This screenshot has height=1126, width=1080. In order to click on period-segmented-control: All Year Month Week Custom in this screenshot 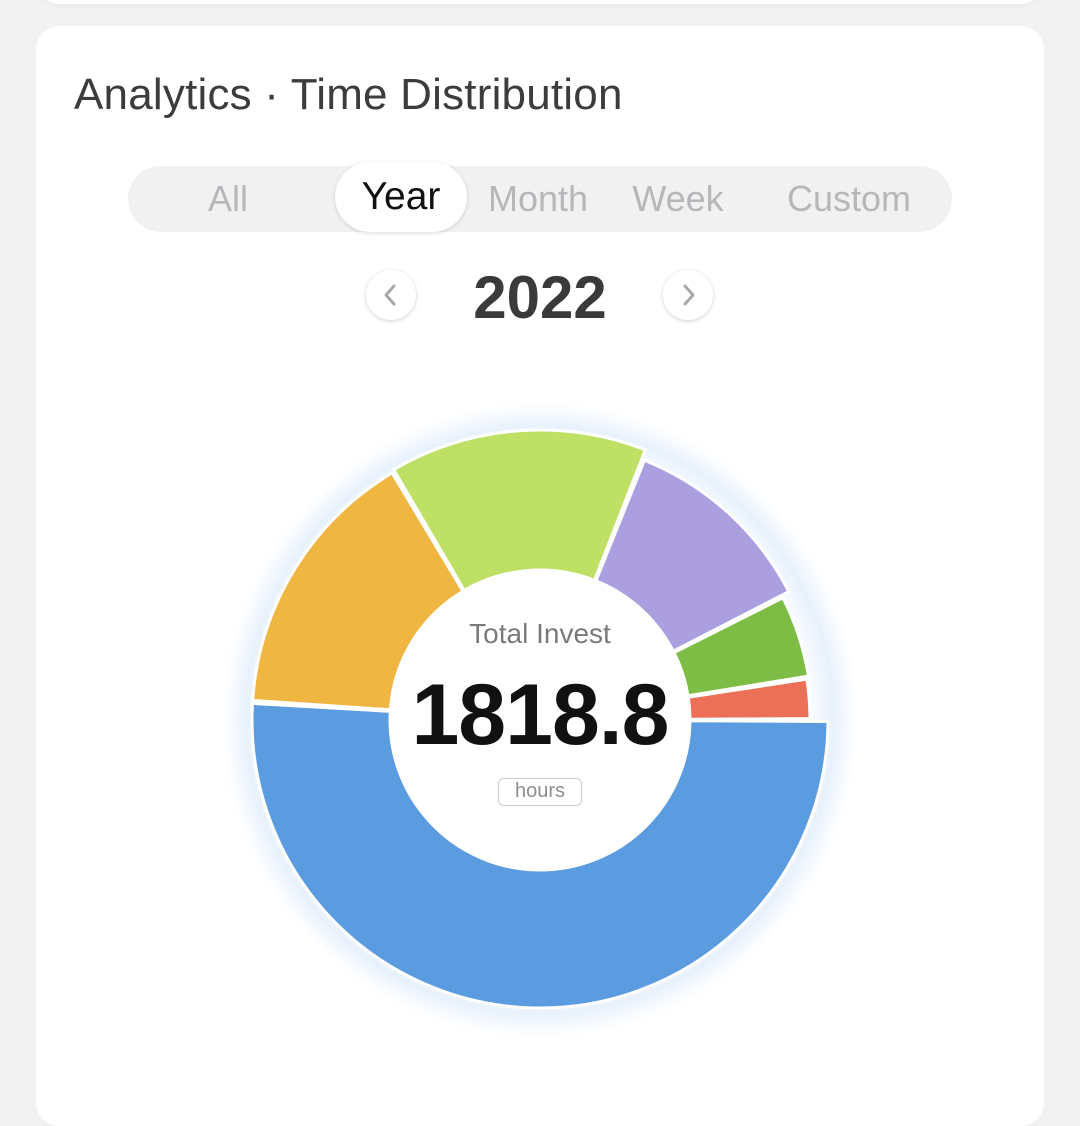, I will do `click(540, 197)`.